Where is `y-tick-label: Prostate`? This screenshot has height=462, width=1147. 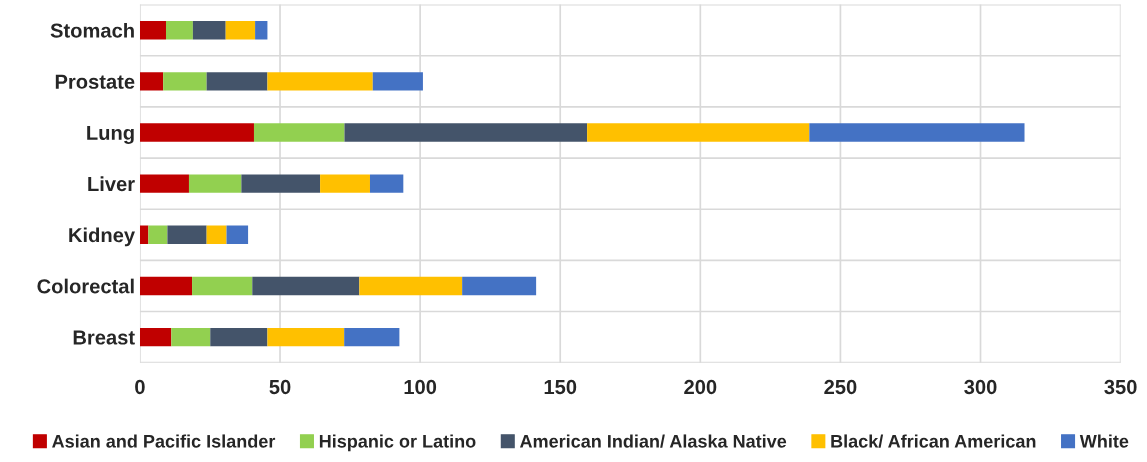 y-tick-label: Prostate is located at coordinates (95, 81).